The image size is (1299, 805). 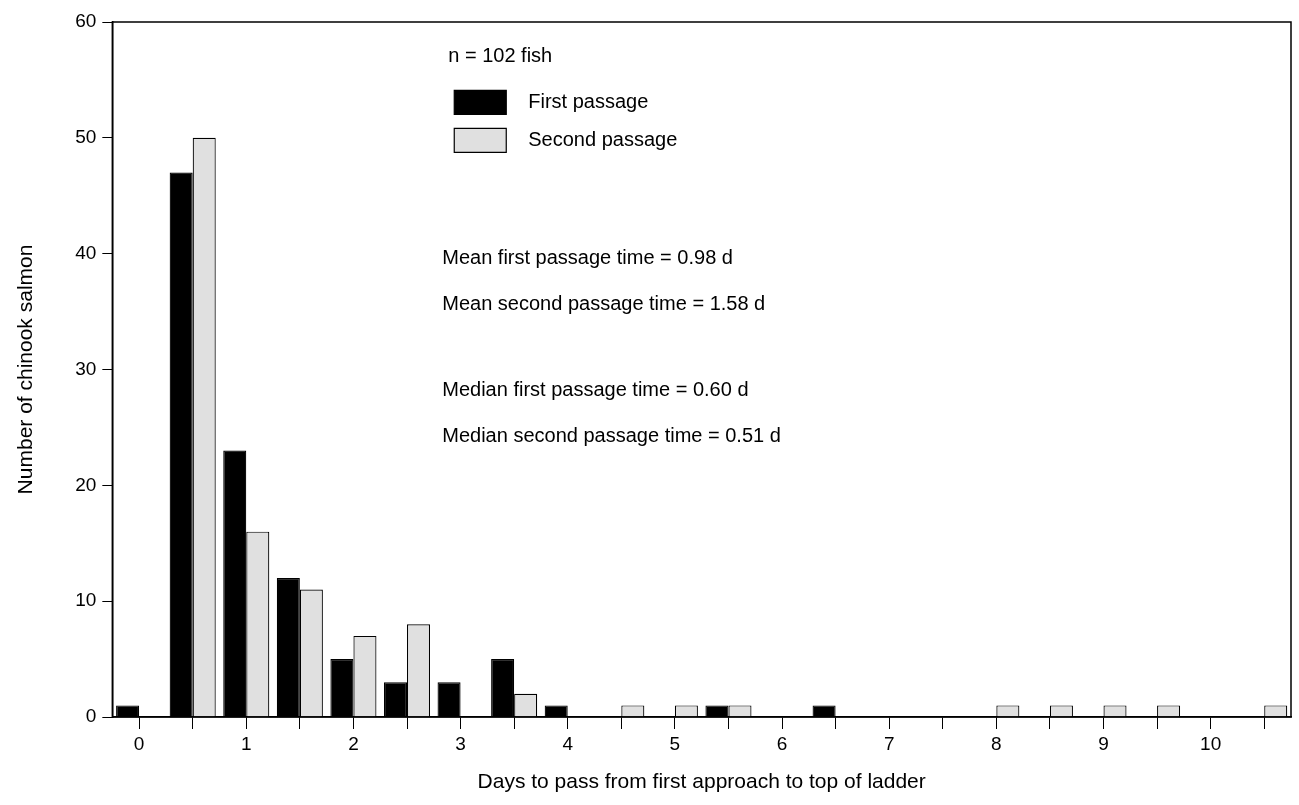 I want to click on legend-label: First passage, so click(x=588, y=100).